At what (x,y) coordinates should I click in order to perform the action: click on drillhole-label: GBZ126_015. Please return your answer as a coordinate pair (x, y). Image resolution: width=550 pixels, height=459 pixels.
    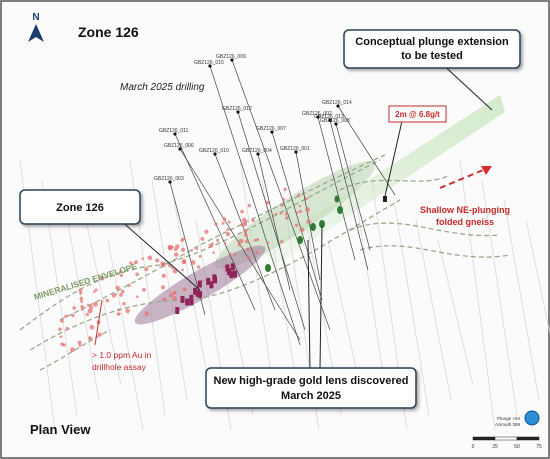
    Looking at the image, I should click on (209, 63).